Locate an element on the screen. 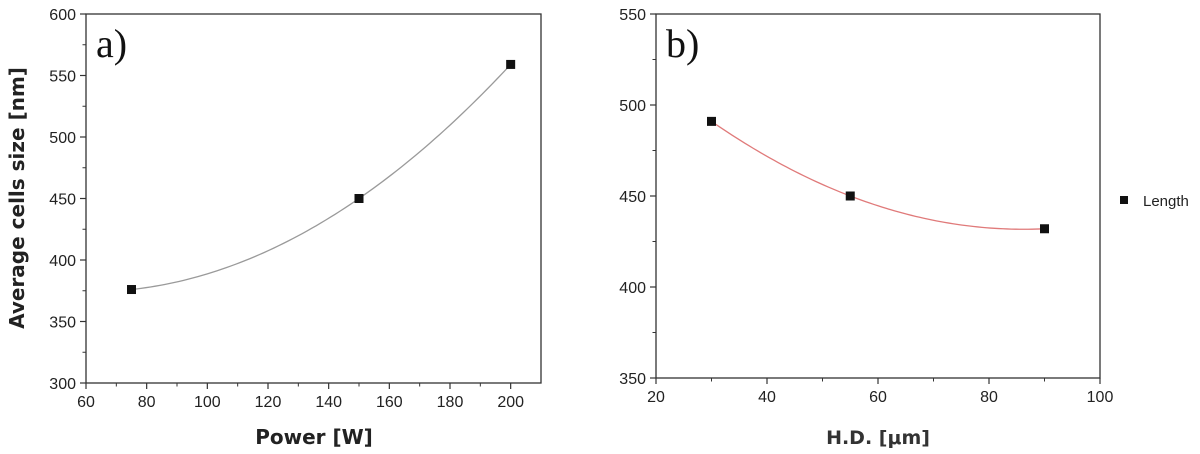 The height and width of the screenshot is (454, 1200). y-tick-label: 600 is located at coordinates (62, 15).